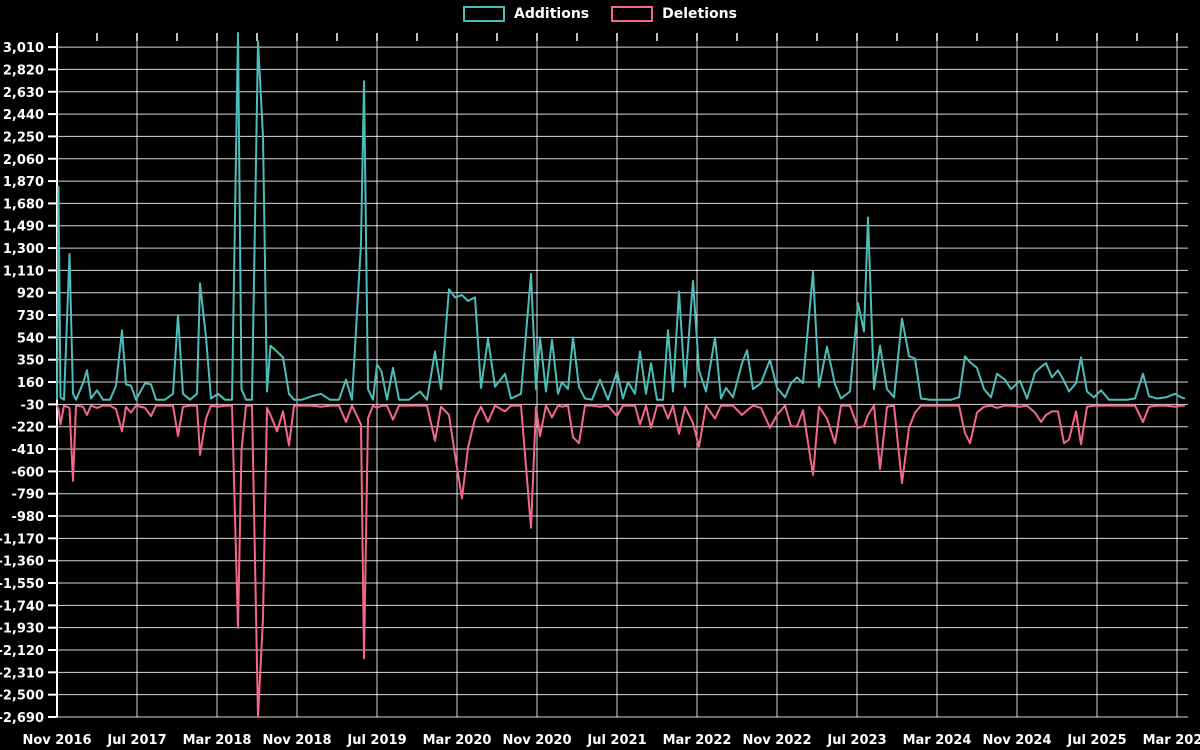 This screenshot has width=1200, height=750. I want to click on y-tick-label: 920, so click(30, 294).